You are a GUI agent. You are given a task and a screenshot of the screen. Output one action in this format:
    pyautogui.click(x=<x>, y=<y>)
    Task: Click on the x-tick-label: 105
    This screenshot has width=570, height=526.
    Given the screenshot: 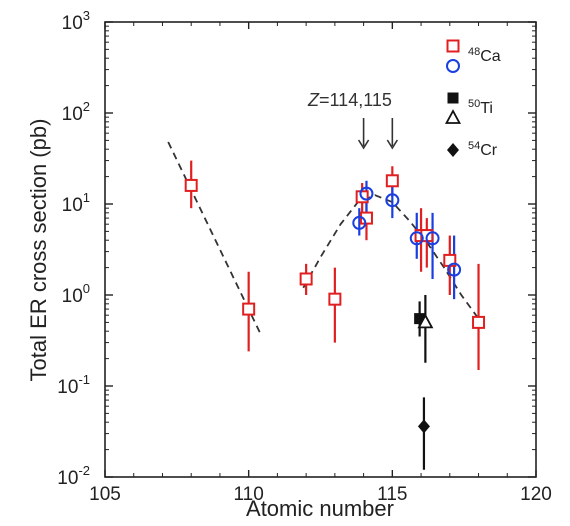 What is the action you would take?
    pyautogui.click(x=105, y=494)
    